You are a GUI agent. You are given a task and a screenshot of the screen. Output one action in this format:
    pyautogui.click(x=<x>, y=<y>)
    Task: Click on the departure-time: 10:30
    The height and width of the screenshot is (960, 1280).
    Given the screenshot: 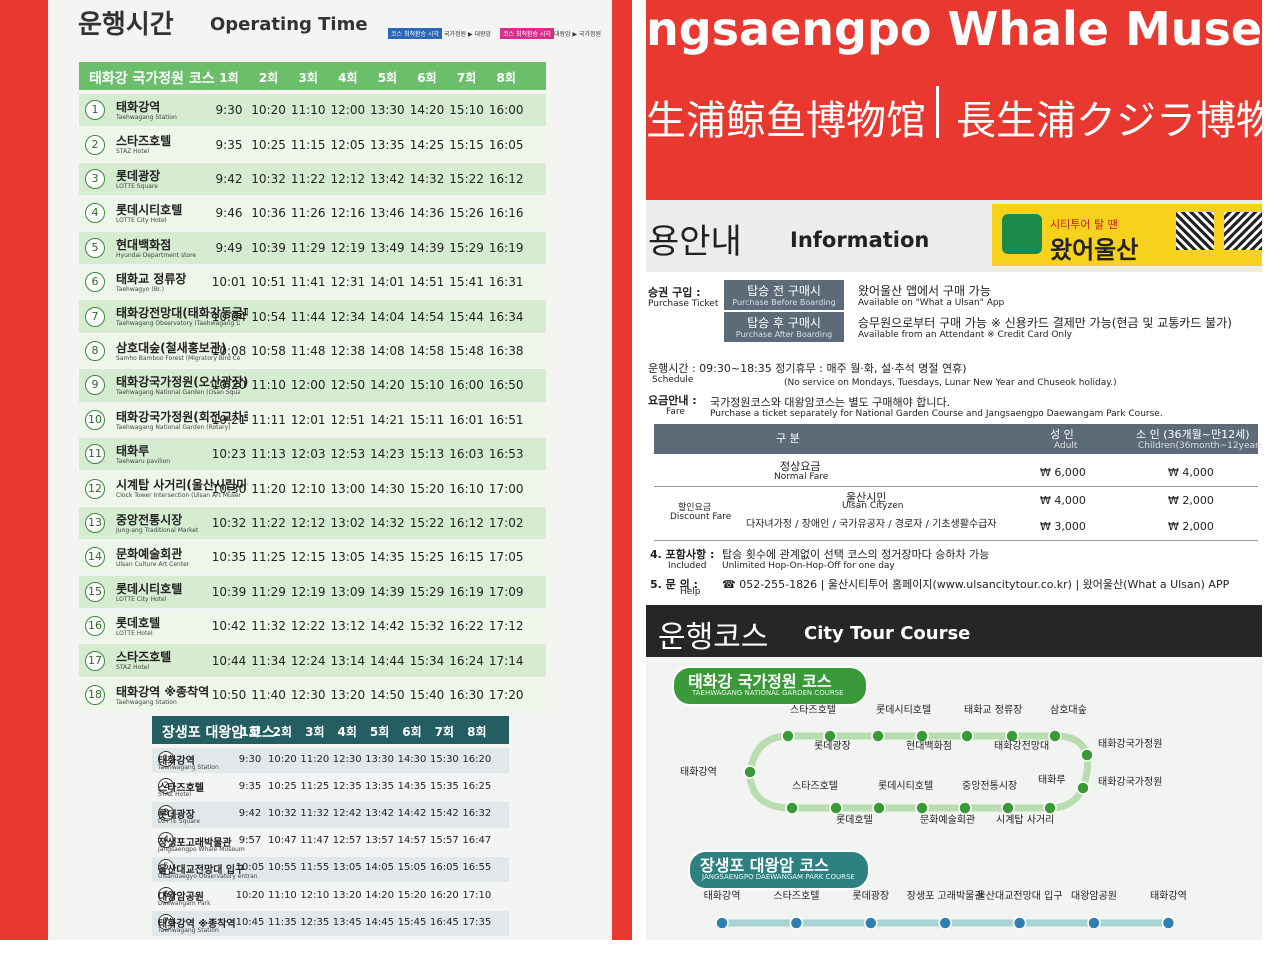 What is the action you would take?
    pyautogui.click(x=229, y=488)
    